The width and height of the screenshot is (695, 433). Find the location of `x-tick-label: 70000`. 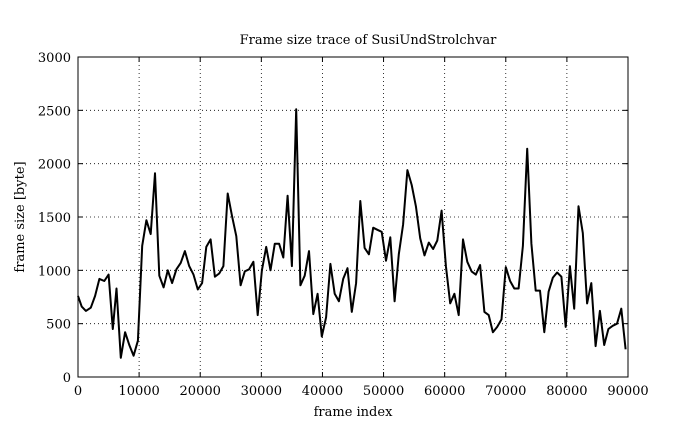

x-tick-label: 70000 is located at coordinates (505, 391).